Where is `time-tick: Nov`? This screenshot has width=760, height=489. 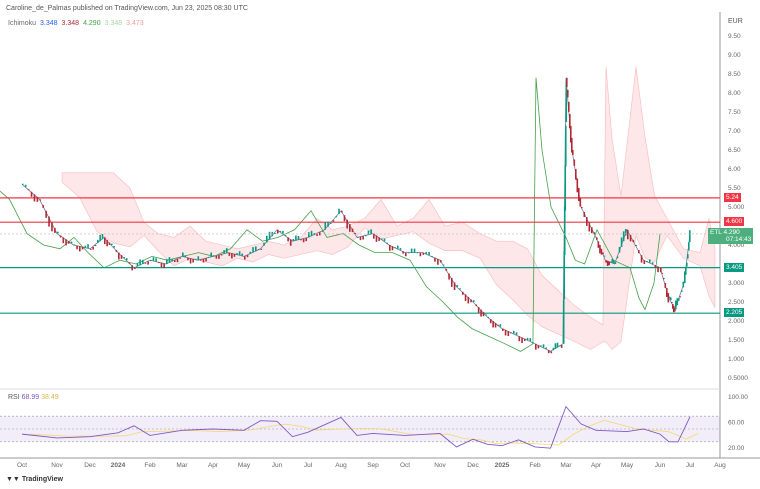 time-tick: Nov is located at coordinates (440, 465).